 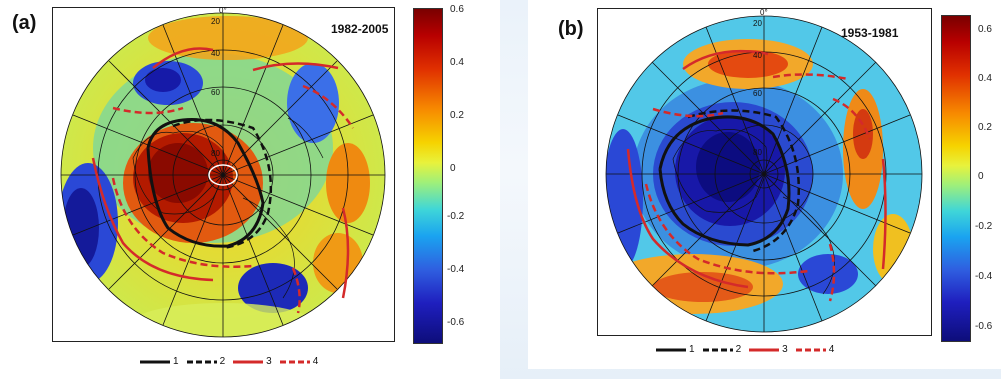 I want to click on period-label: 1953-1981, so click(x=870, y=33).